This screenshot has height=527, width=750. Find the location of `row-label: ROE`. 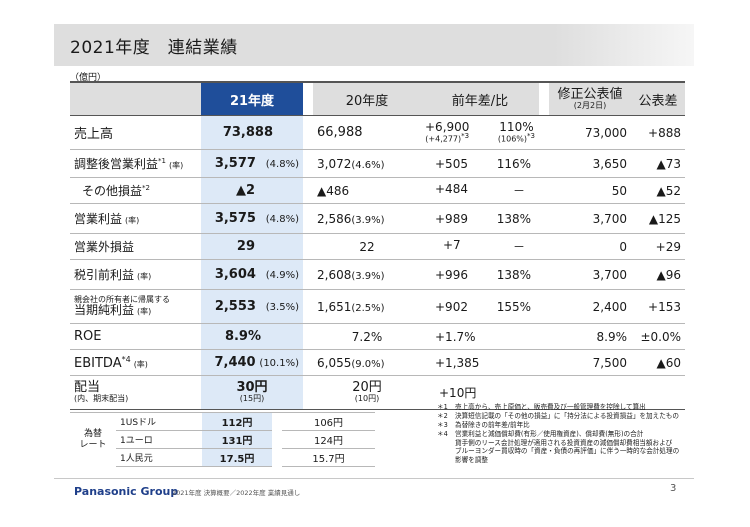

row-label: ROE is located at coordinates (88, 336).